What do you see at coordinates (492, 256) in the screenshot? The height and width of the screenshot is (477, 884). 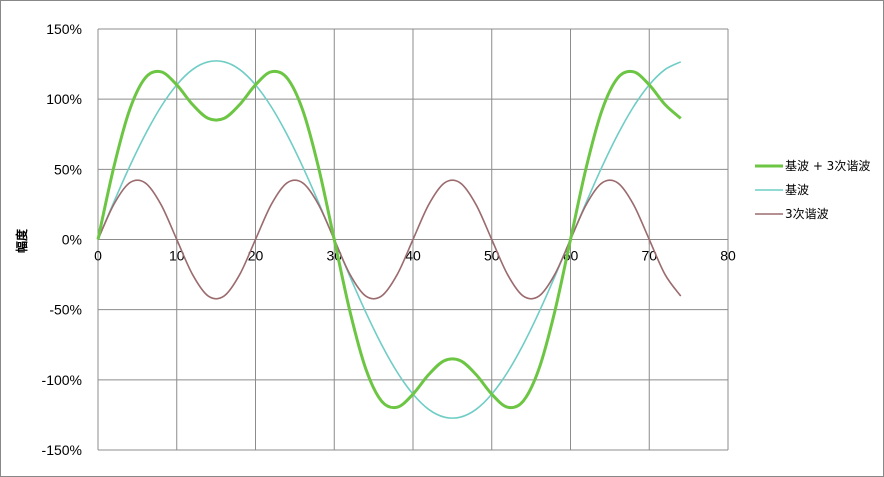 I see `x-tick-label: 50` at bounding box center [492, 256].